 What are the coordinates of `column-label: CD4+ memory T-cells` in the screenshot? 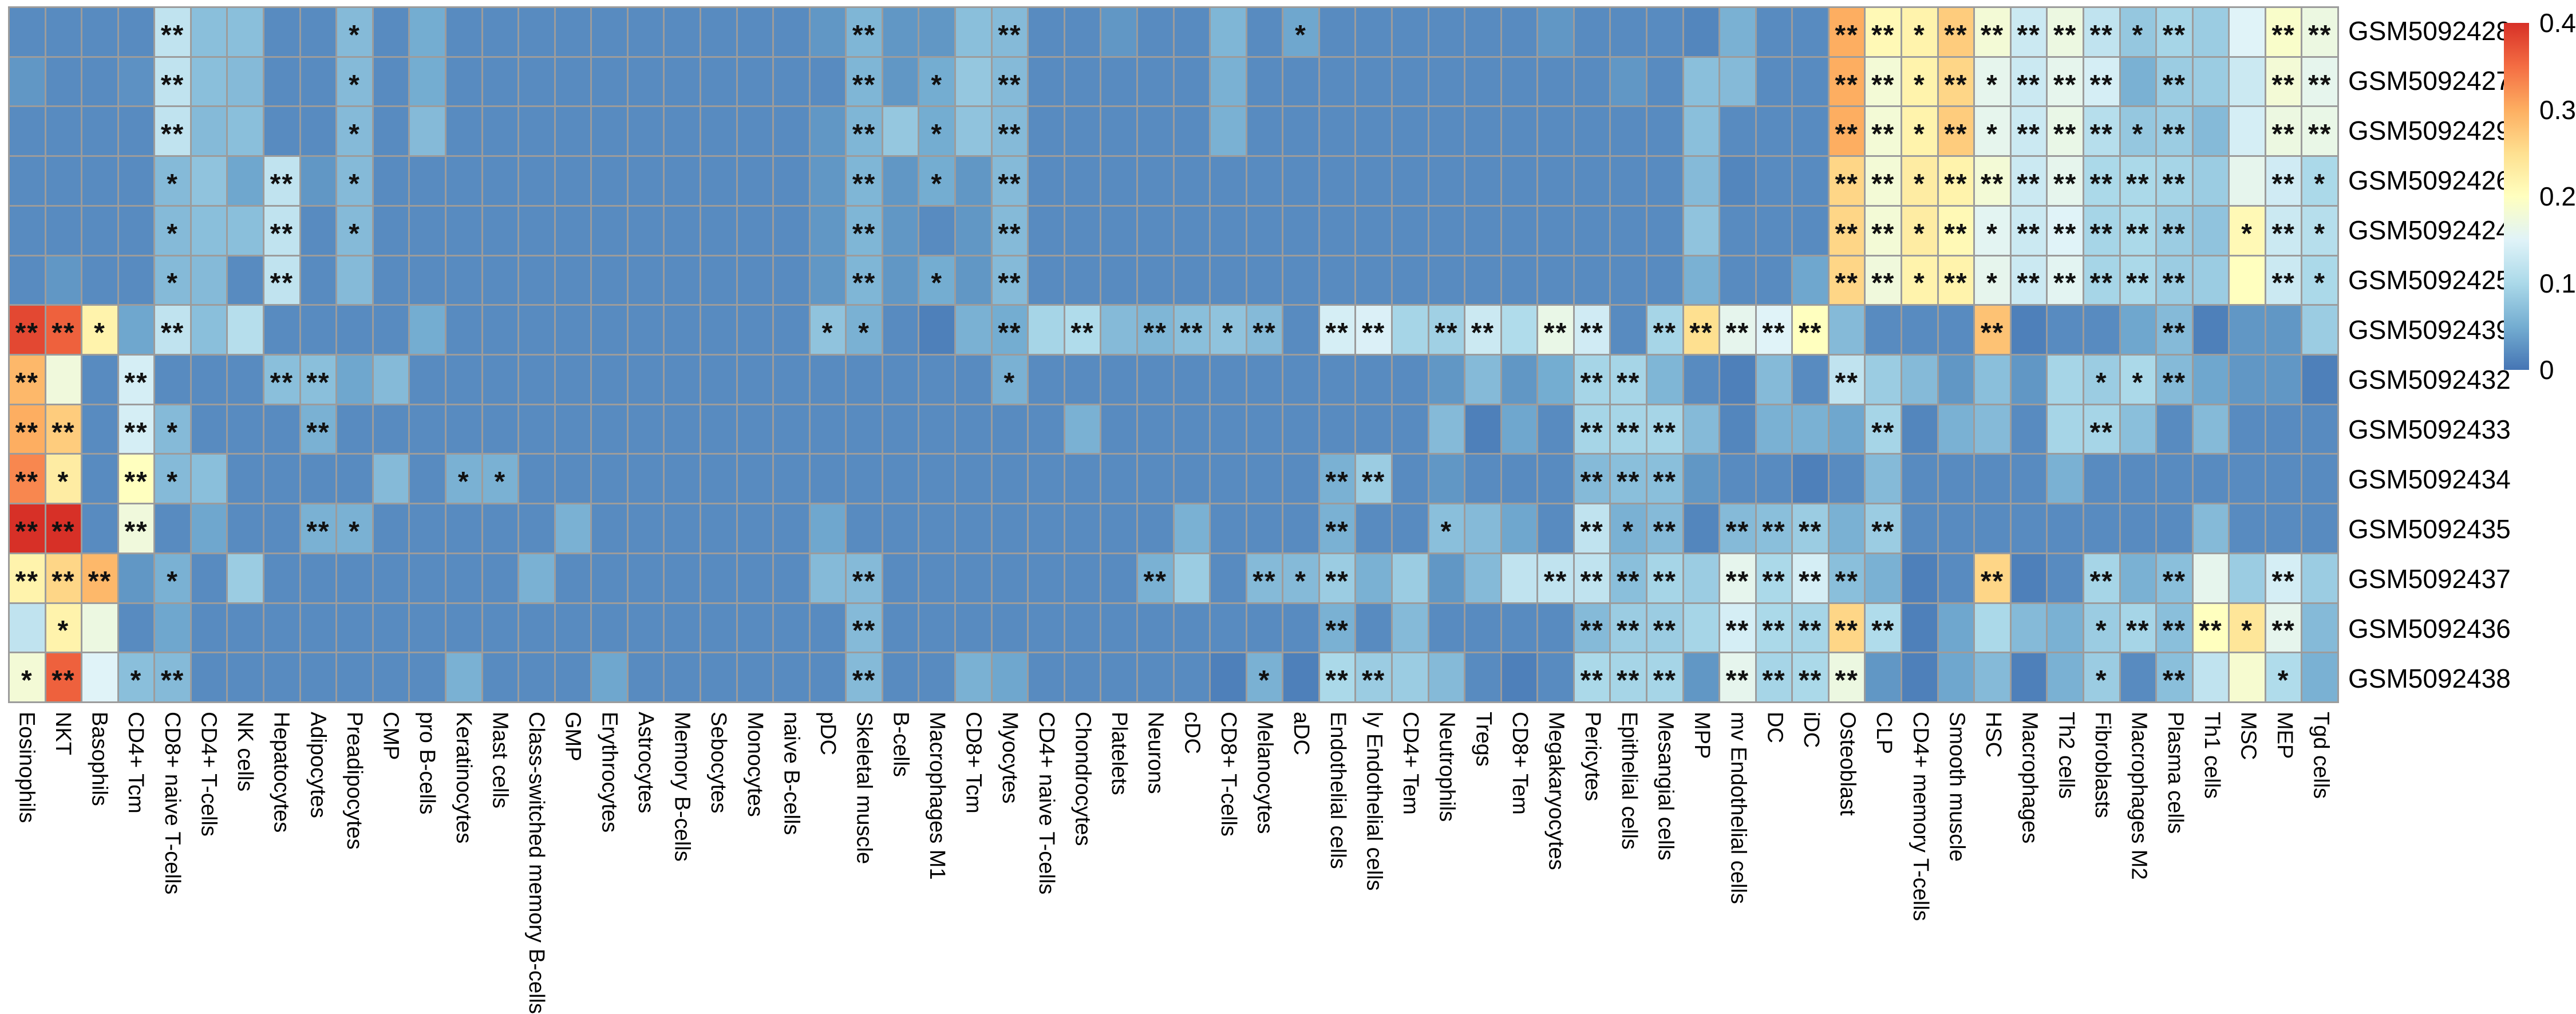 It's located at (1920, 816).